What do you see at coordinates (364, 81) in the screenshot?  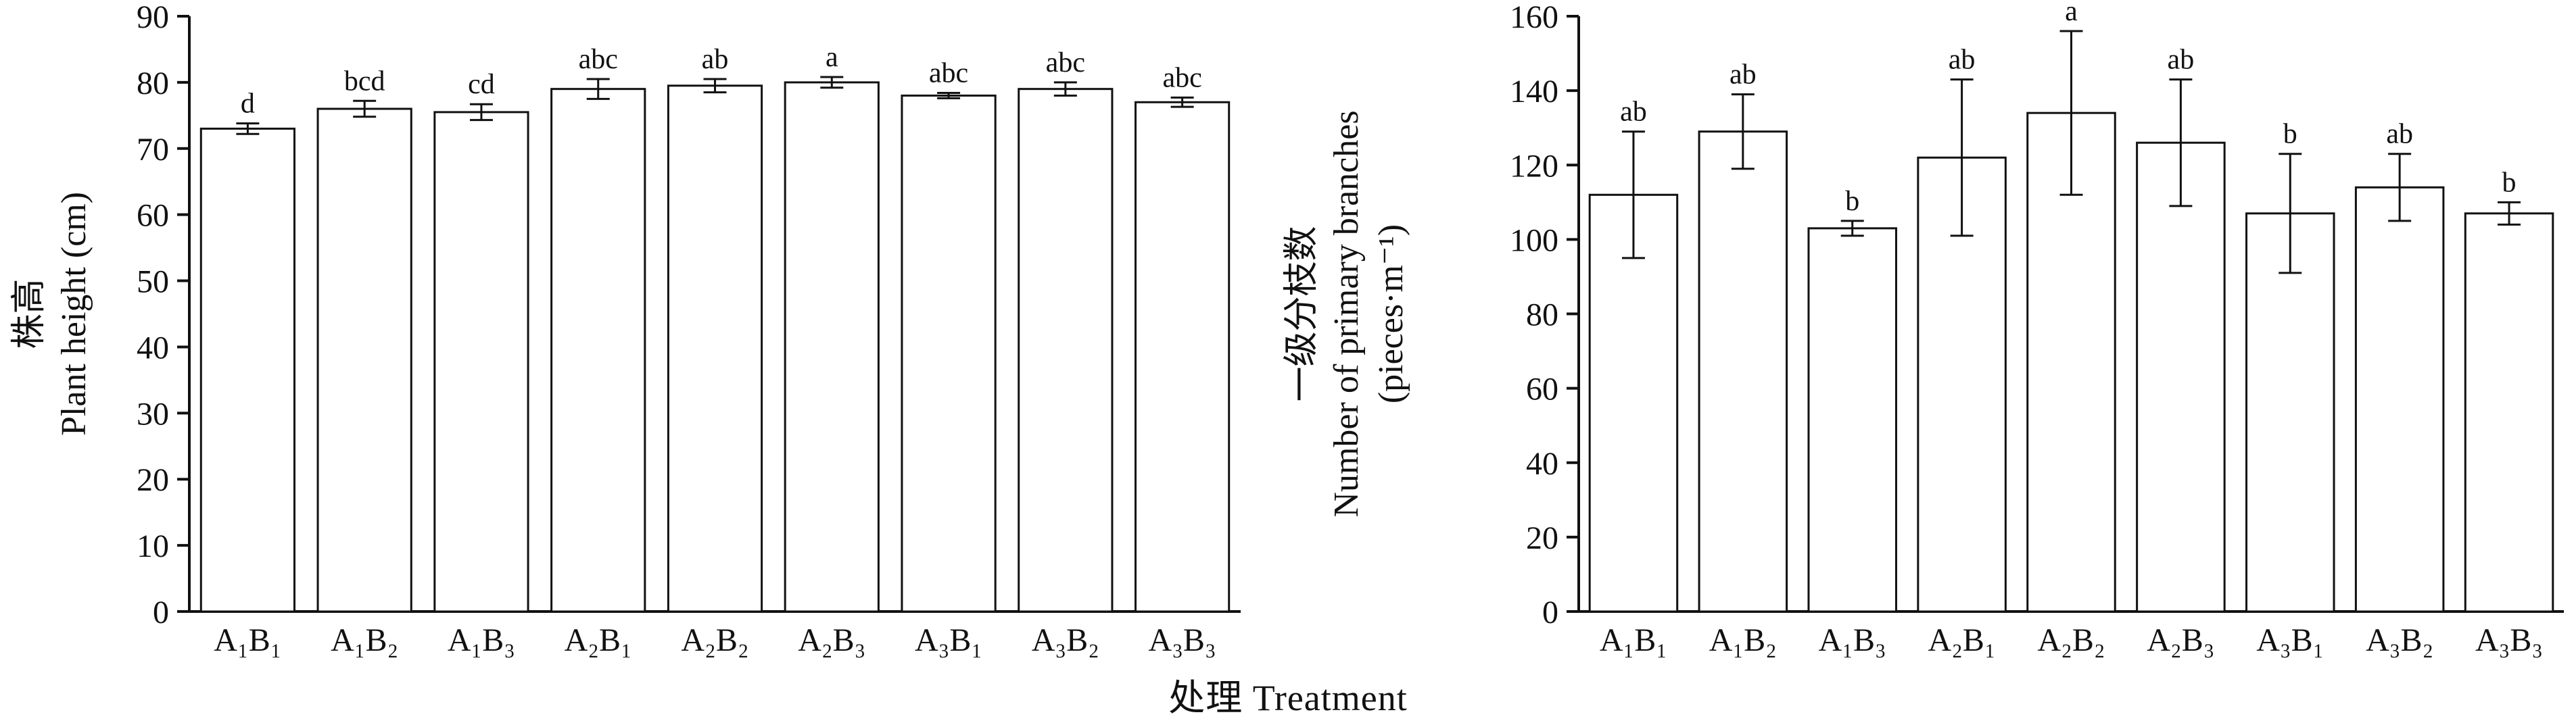 I see `significance-letter: bcd` at bounding box center [364, 81].